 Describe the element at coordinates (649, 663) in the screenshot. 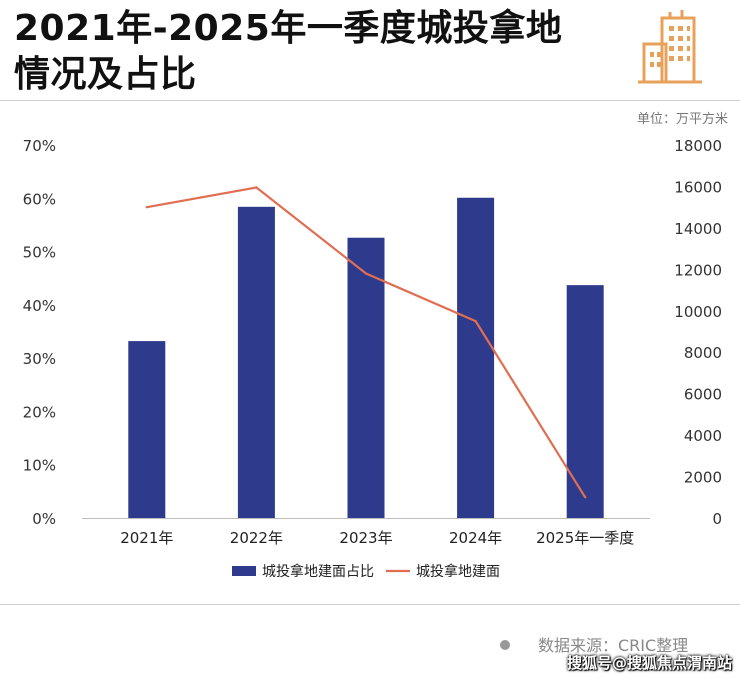

I see `watermark: 搜狐号@搜狐焦点渭南站` at that location.